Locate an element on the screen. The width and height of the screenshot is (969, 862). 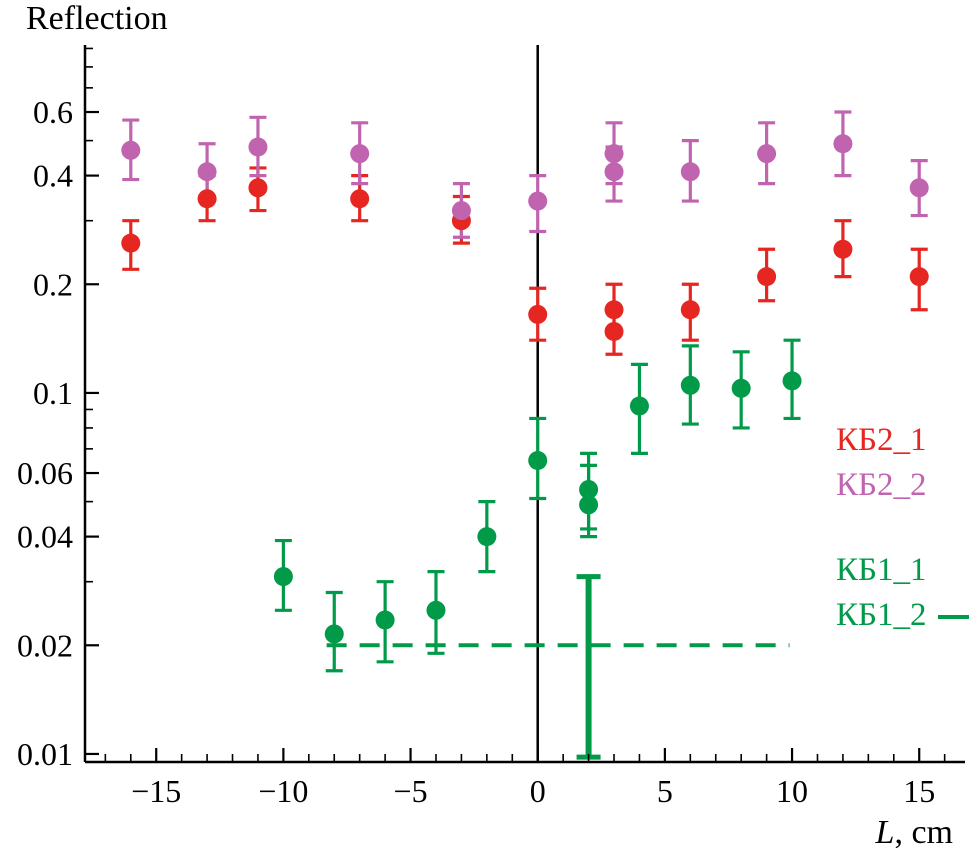
x-tick-label: 0 is located at coordinates (538, 791).